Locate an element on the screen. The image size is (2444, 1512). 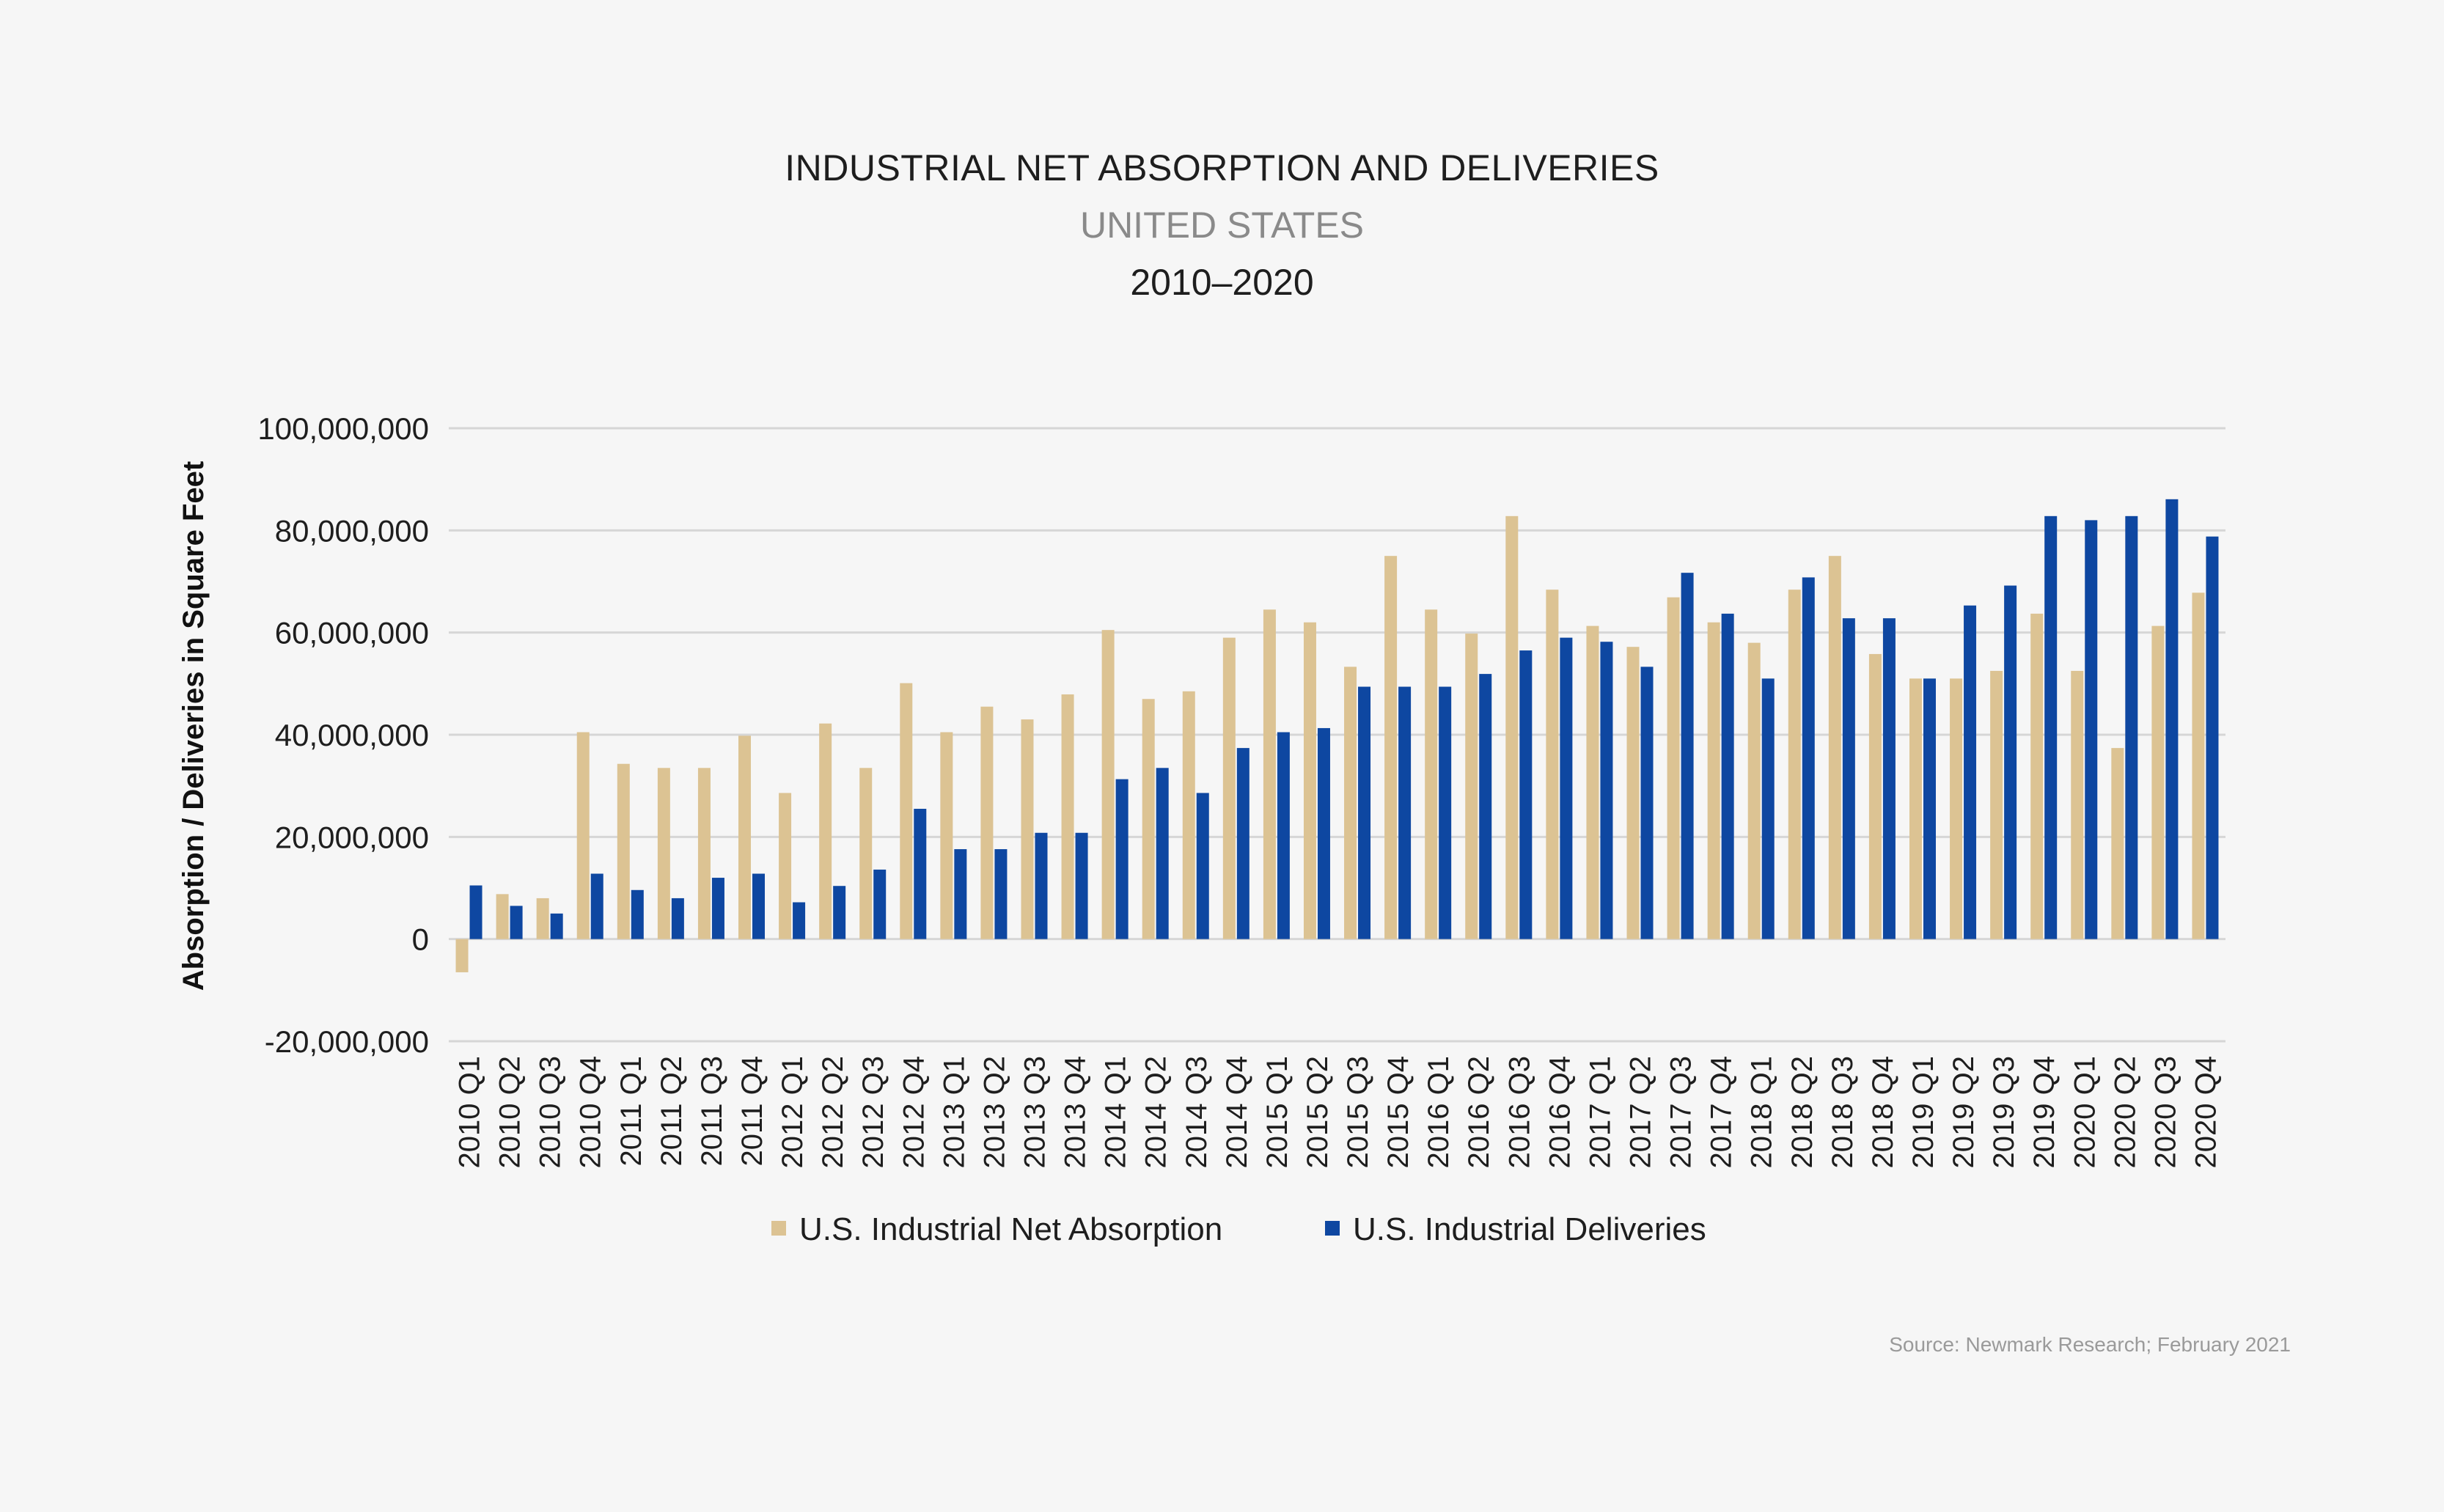
x-tick-label: 2018 Q3 is located at coordinates (1843, 1112).